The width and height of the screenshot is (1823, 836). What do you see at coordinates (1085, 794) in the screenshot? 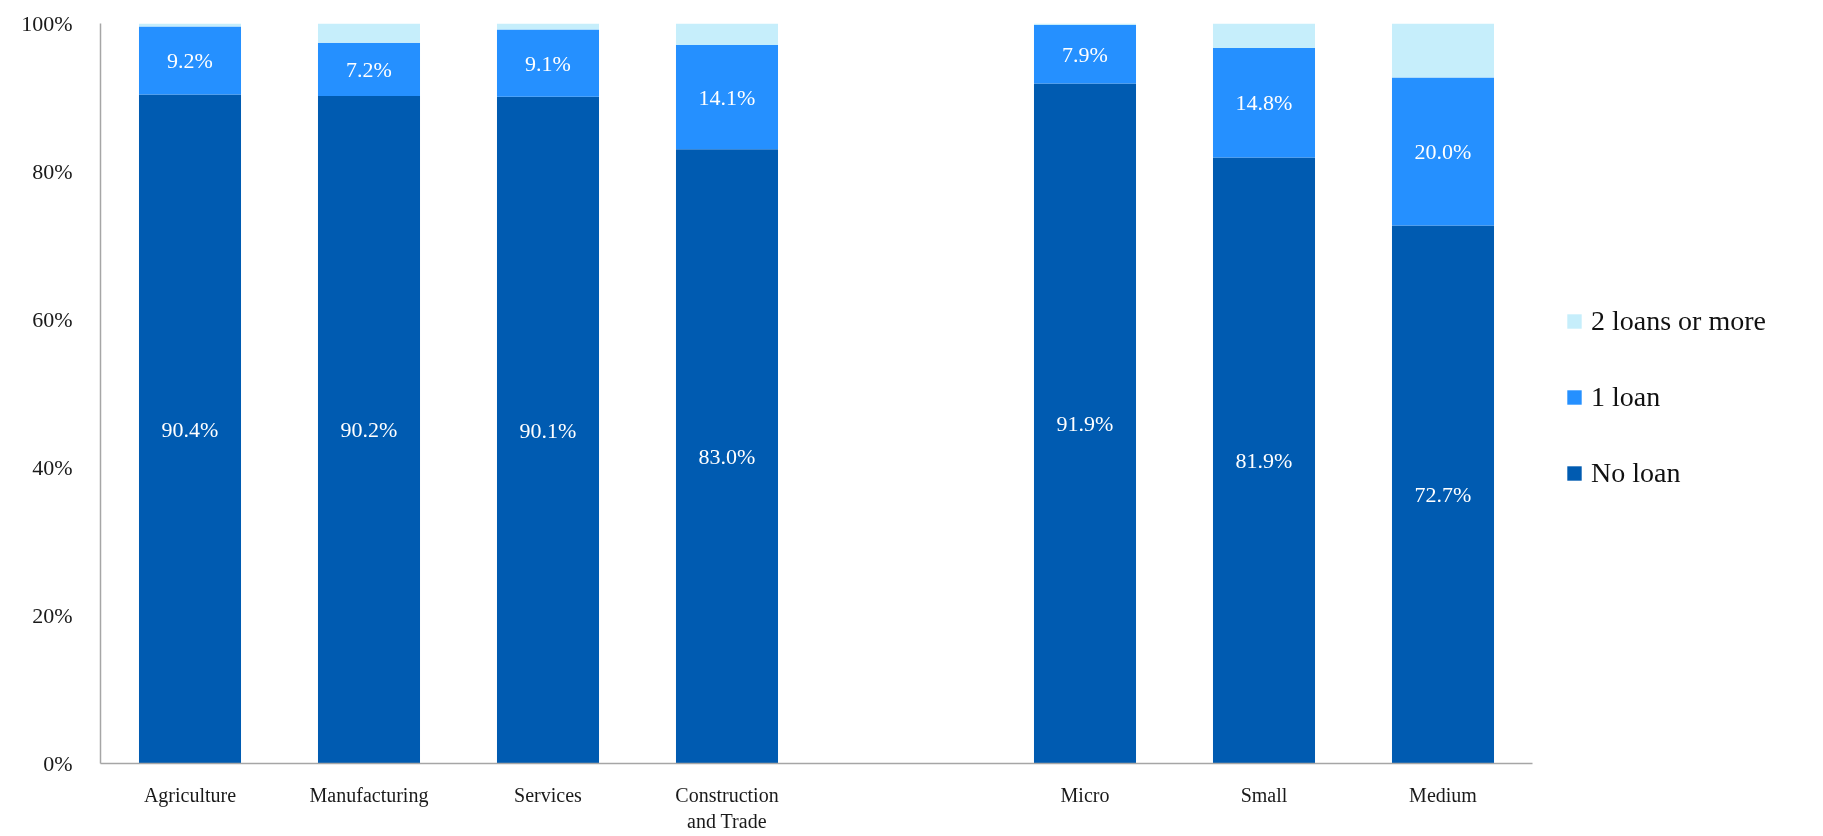
I see `x-tick-label: Micro` at bounding box center [1085, 794].